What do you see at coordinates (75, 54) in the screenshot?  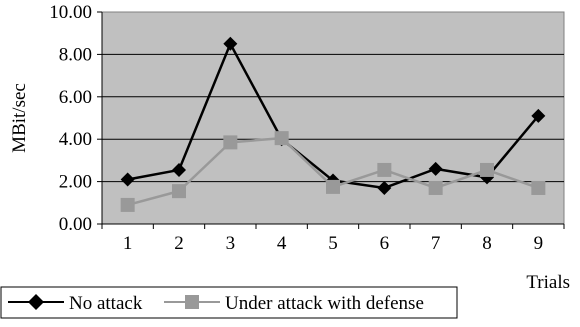 I see `y-tick-label: 8.00` at bounding box center [75, 54].